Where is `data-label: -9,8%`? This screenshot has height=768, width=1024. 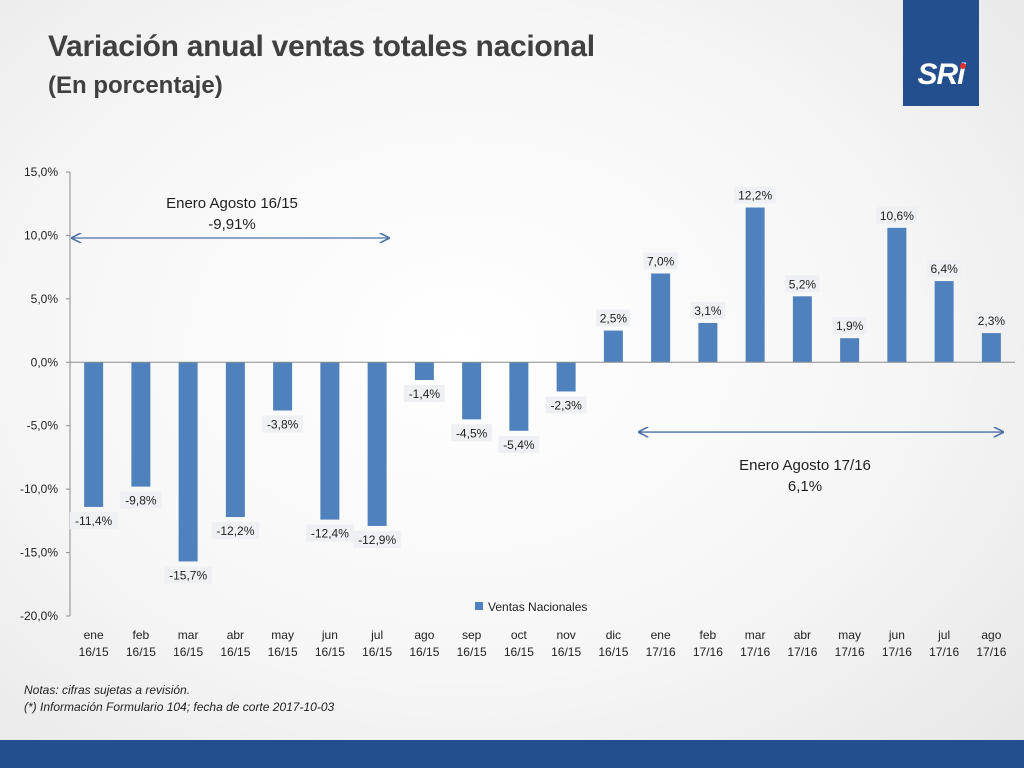
data-label: -9,8% is located at coordinates (141, 501).